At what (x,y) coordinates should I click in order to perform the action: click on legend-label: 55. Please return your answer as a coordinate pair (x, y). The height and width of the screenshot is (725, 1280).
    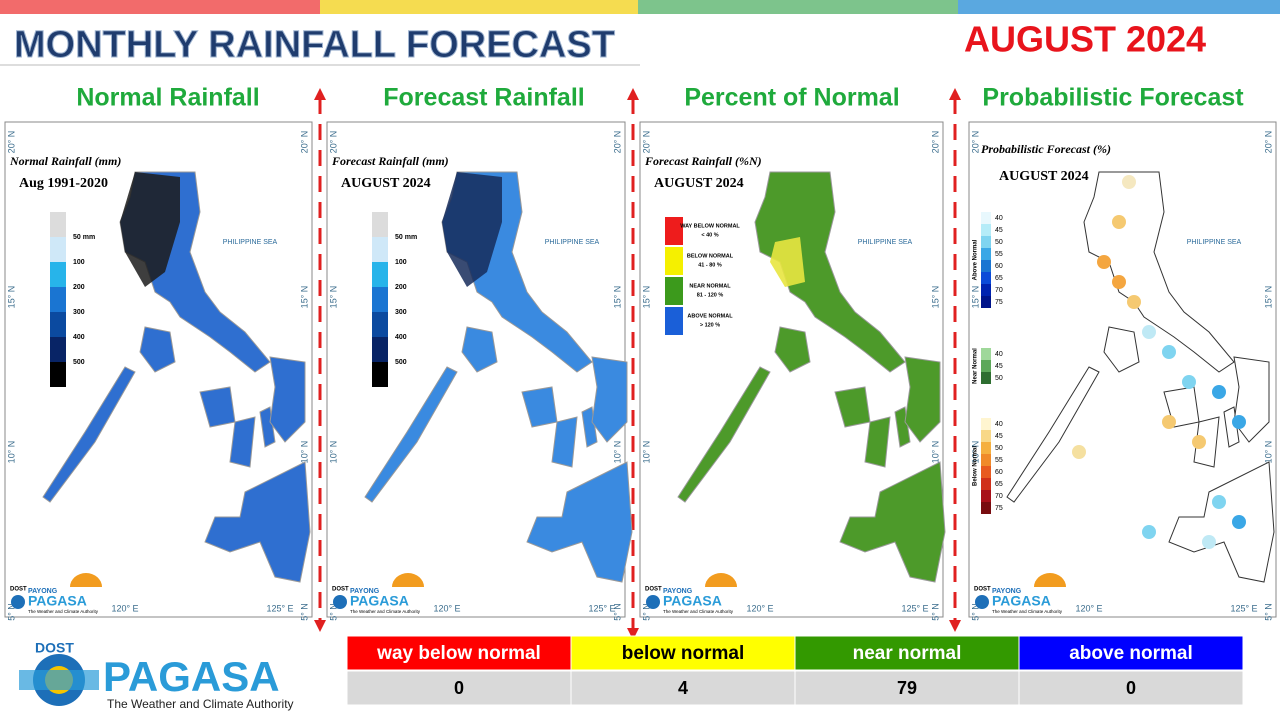
    Looking at the image, I should click on (999, 254).